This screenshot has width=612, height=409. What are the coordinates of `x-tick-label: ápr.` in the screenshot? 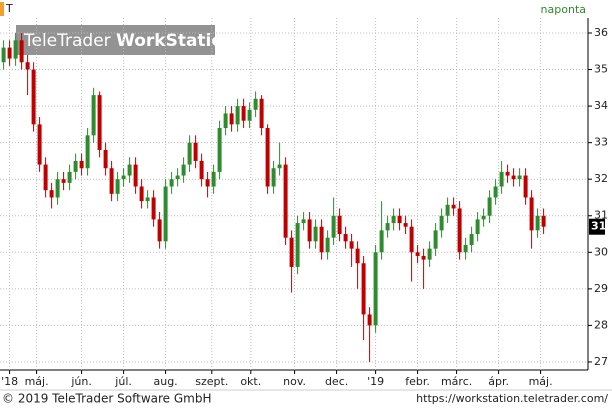 It's located at (498, 381).